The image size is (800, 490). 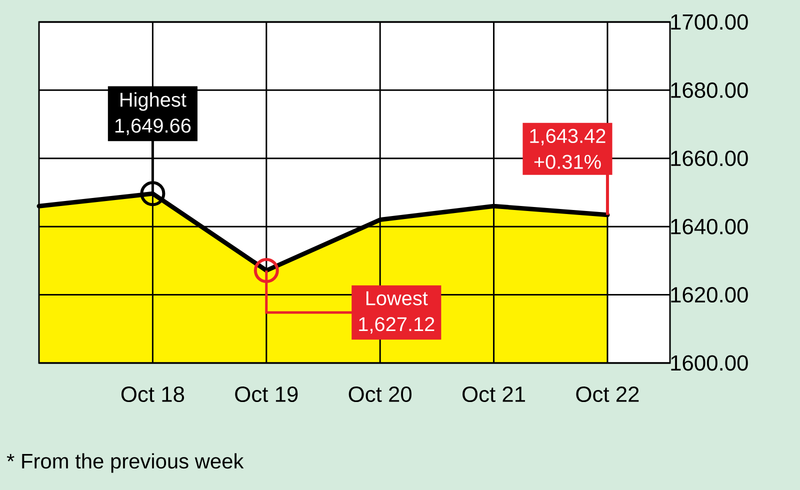 I want to click on annotation: Lowest, so click(x=397, y=298).